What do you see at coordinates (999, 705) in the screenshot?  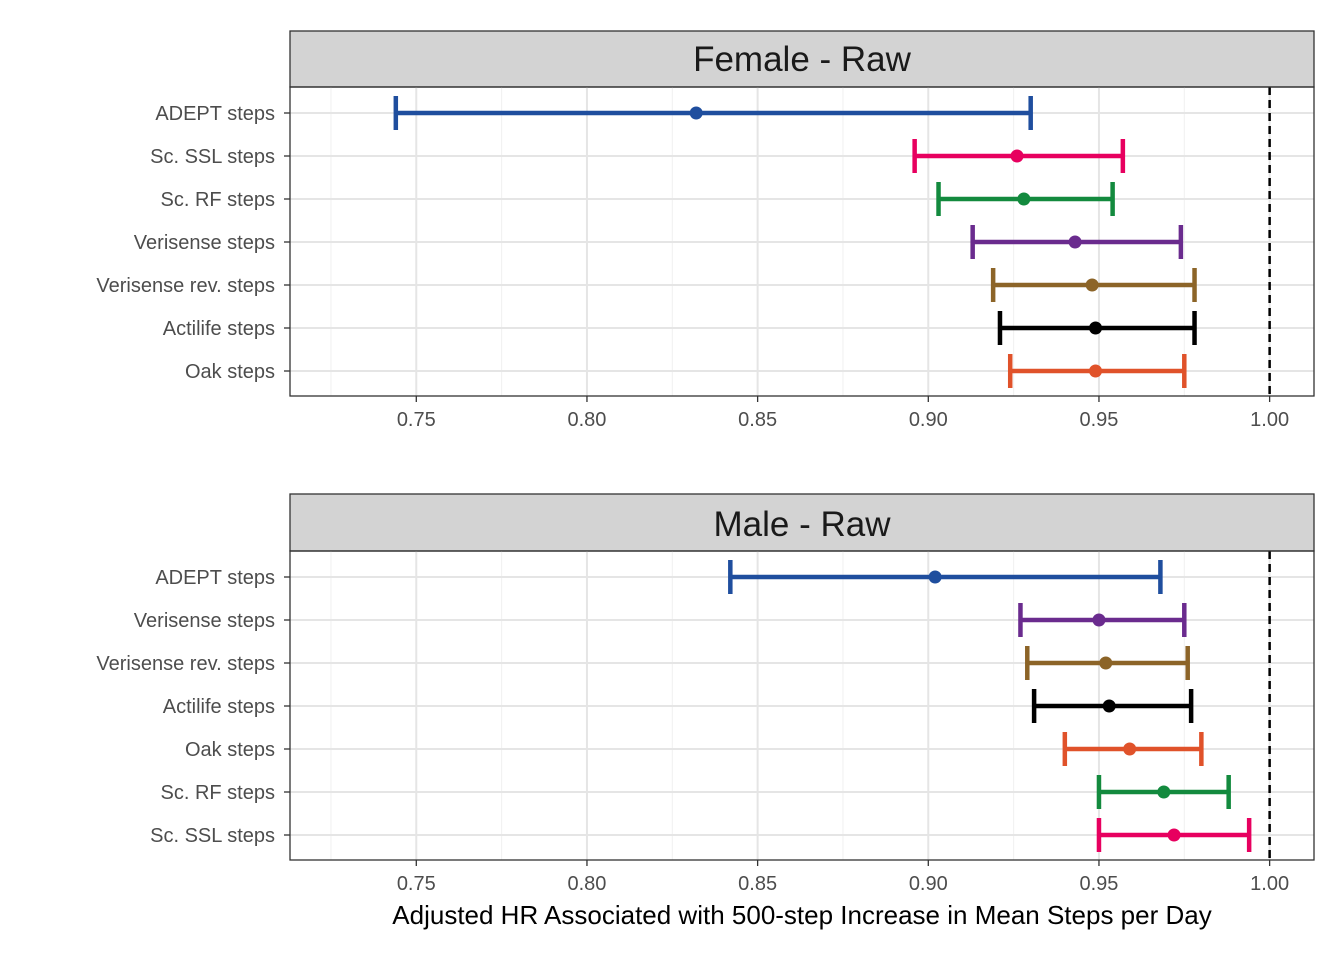 I see `data-marks` at bounding box center [999, 705].